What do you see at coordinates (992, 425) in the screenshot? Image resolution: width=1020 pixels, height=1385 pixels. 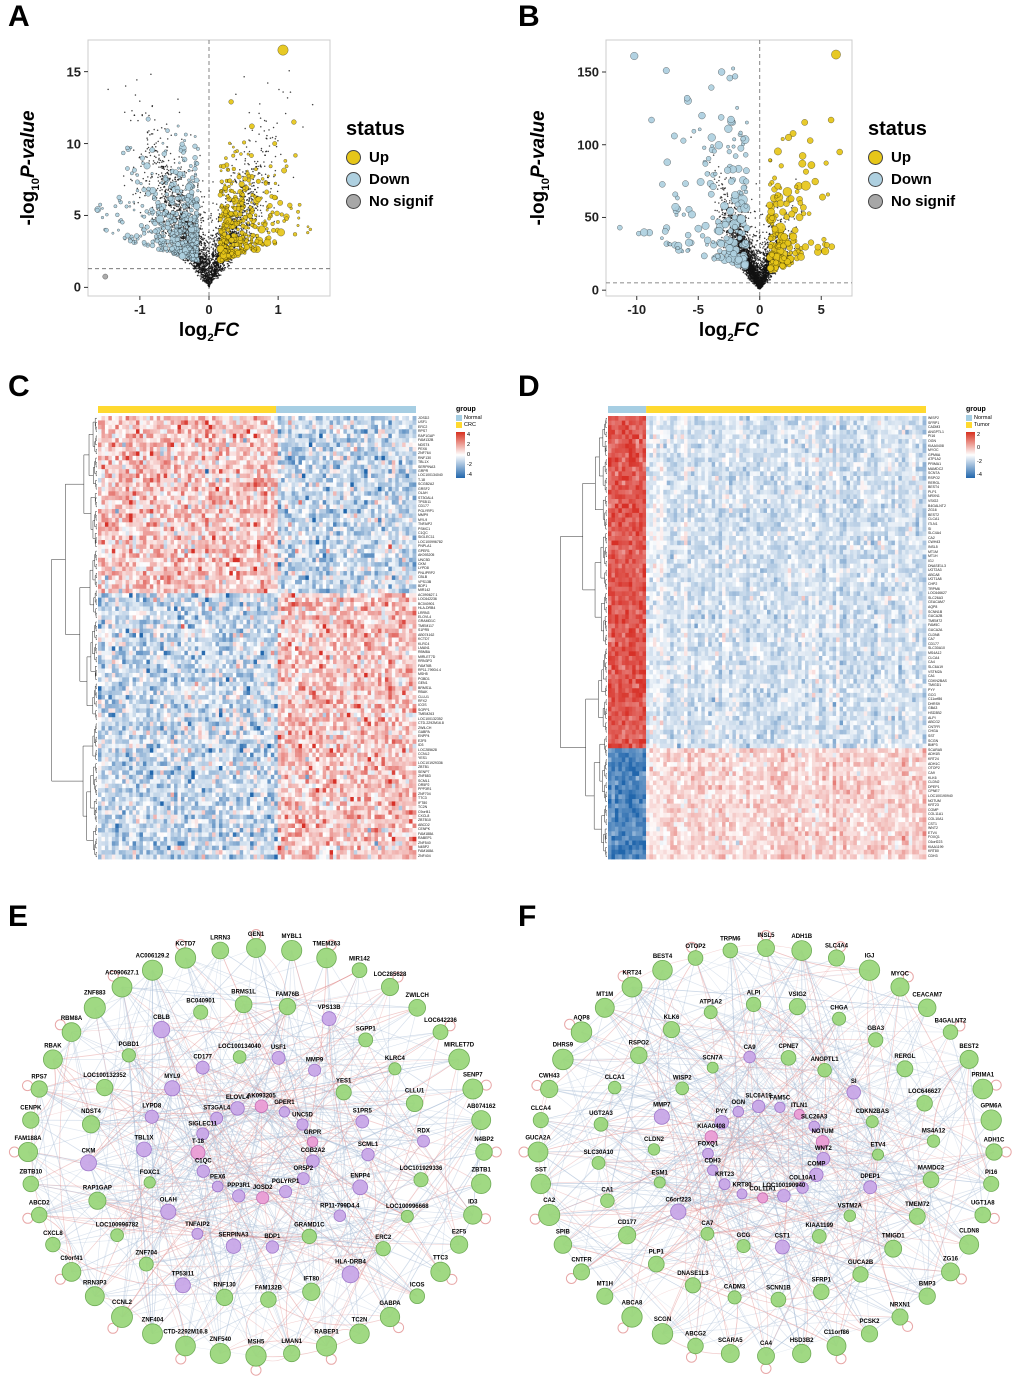 I see `group-key: Tumor` at bounding box center [992, 425].